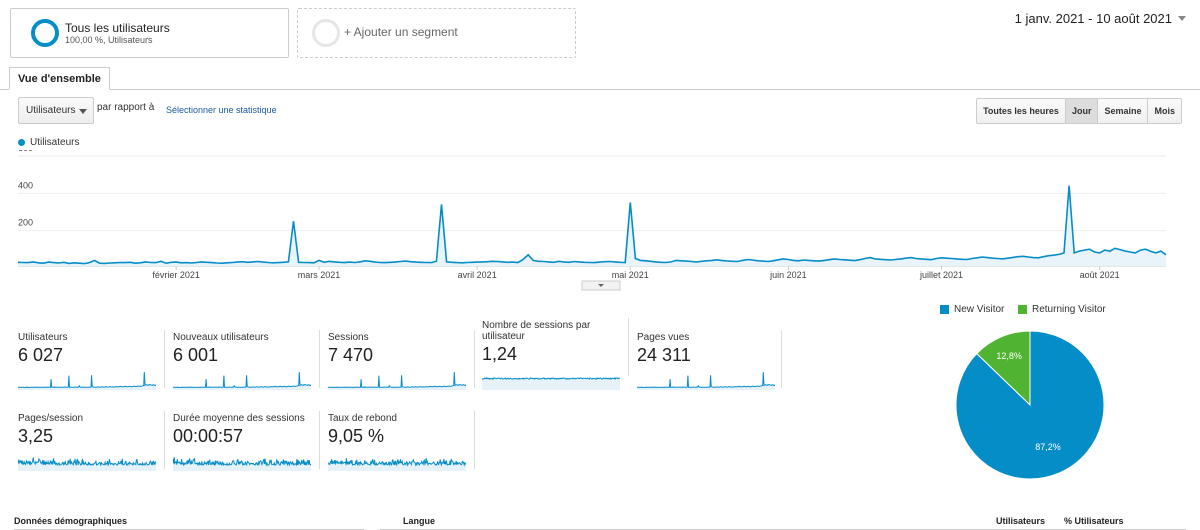 The width and height of the screenshot is (1200, 530). I want to click on scorecard: Sessions 7 470, so click(403, 363).